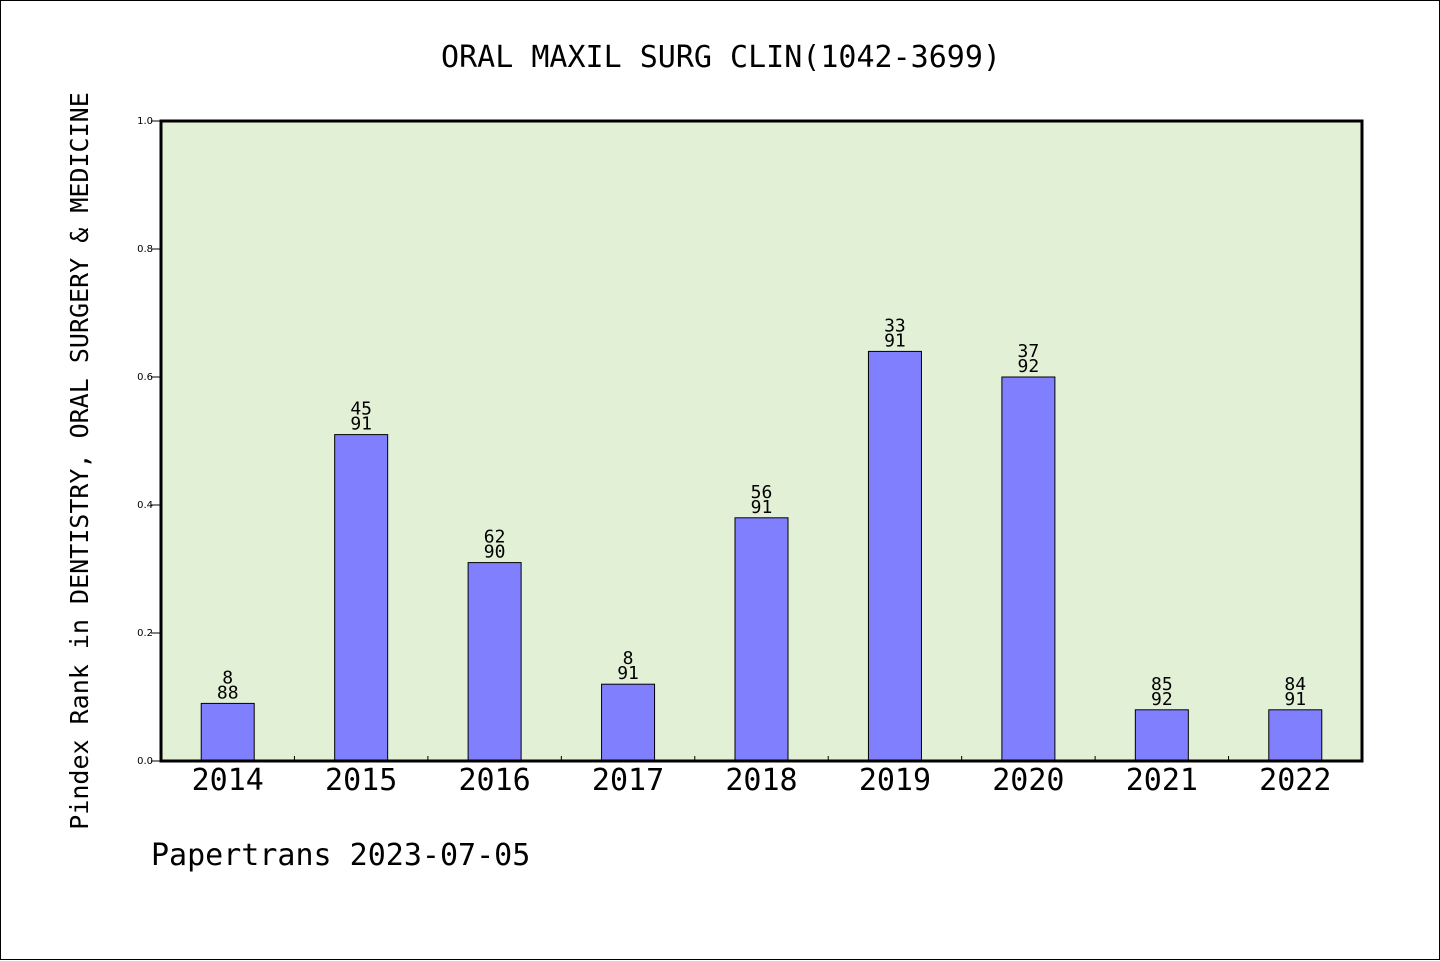 Image resolution: width=1440 pixels, height=961 pixels. I want to click on bar-rank-label: 37, so click(1029, 351).